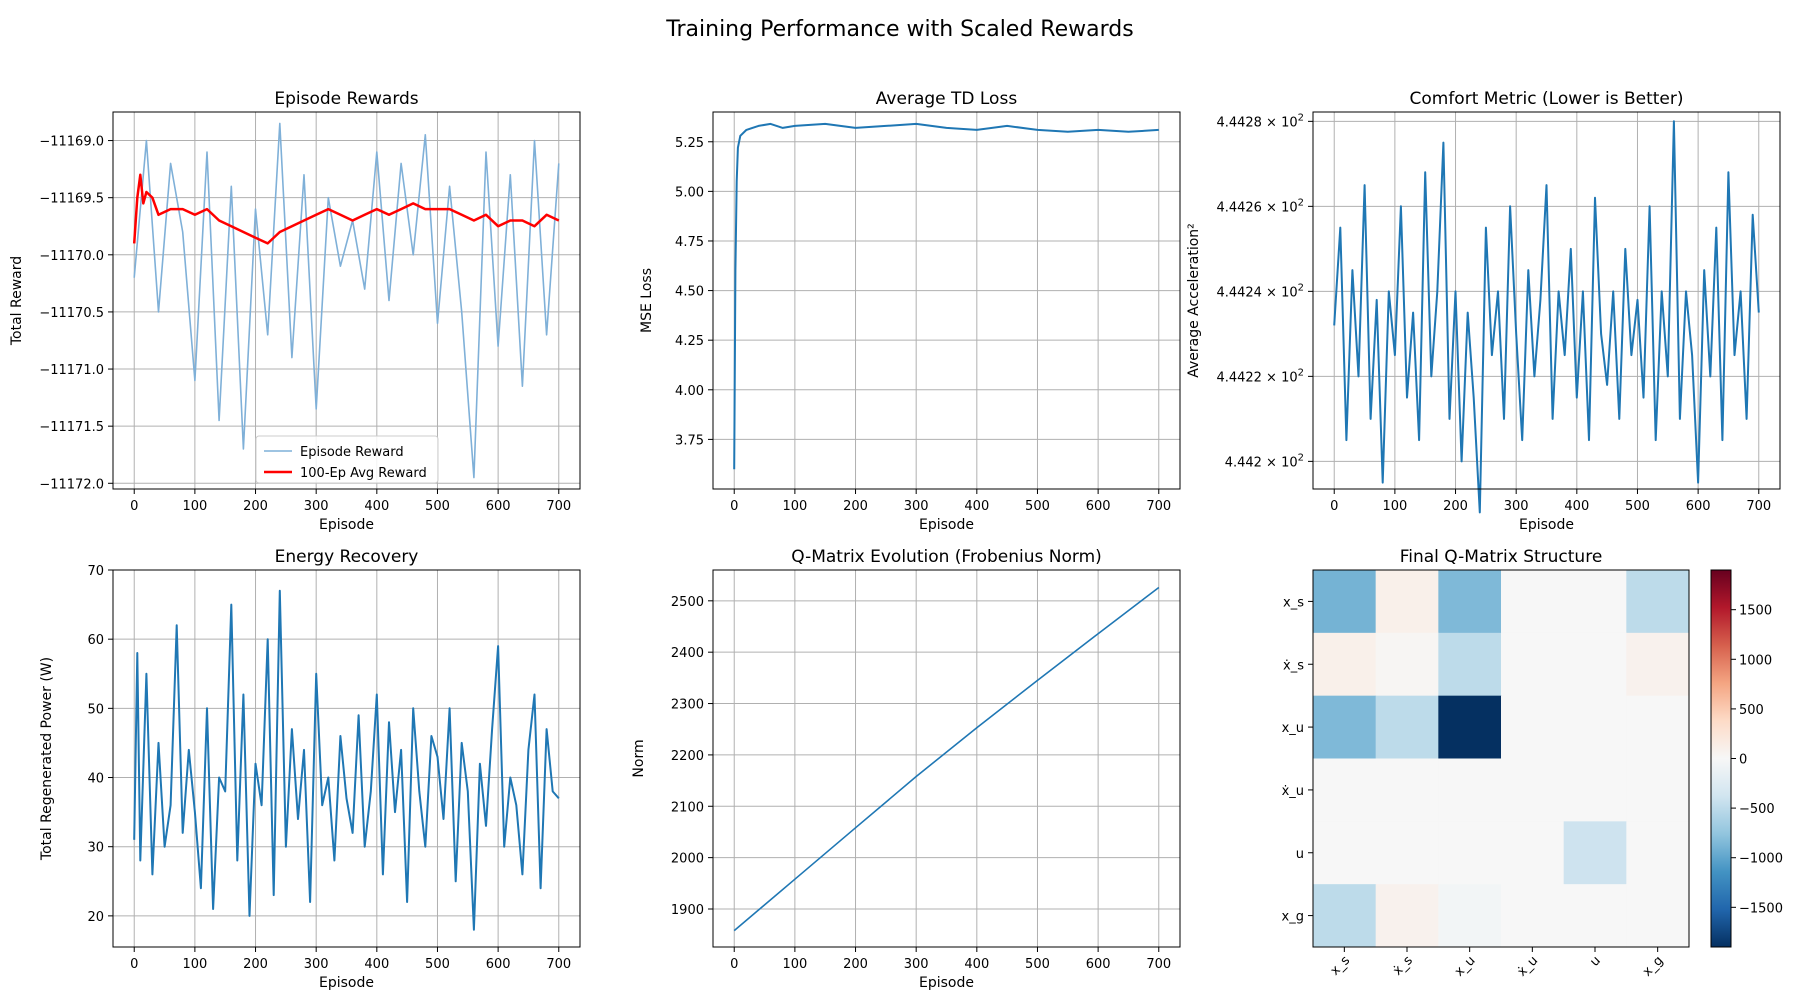  What do you see at coordinates (687, 807) in the screenshot?
I see `y-tick-label: 2100` at bounding box center [687, 807].